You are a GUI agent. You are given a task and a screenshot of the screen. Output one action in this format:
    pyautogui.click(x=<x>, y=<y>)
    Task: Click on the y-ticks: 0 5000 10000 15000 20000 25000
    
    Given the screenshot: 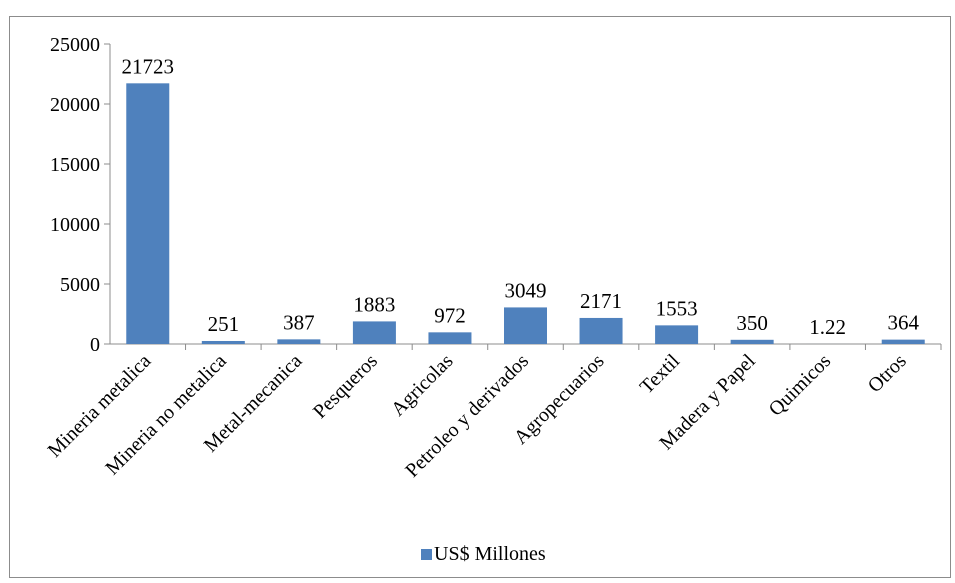 What is the action you would take?
    pyautogui.click(x=80, y=195)
    